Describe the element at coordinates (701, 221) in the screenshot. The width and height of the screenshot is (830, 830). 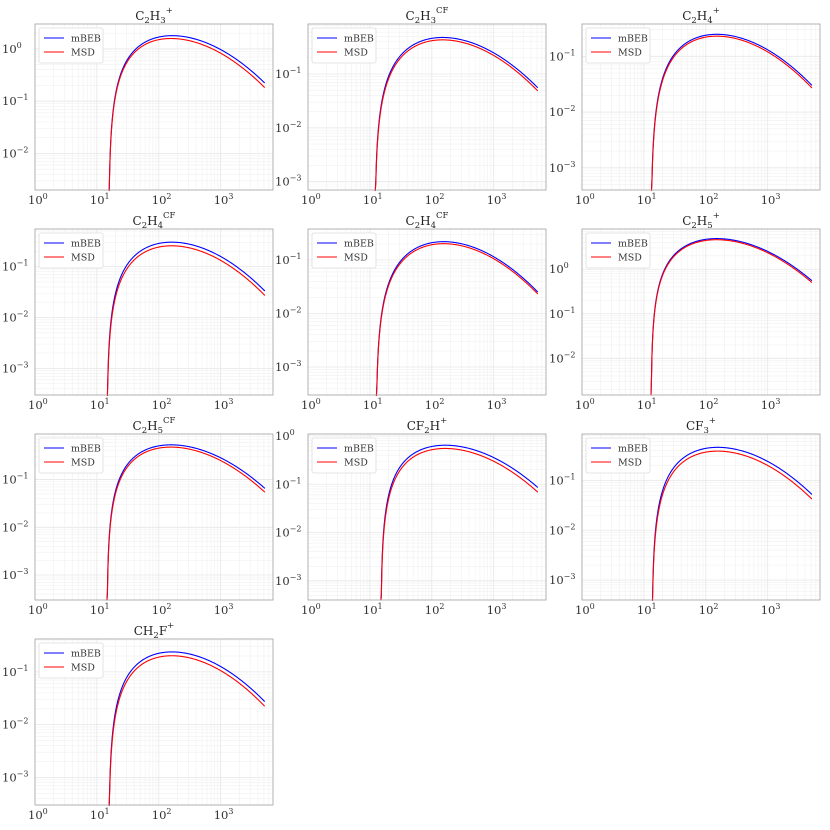
I see `panel-title: C2H5+` at that location.